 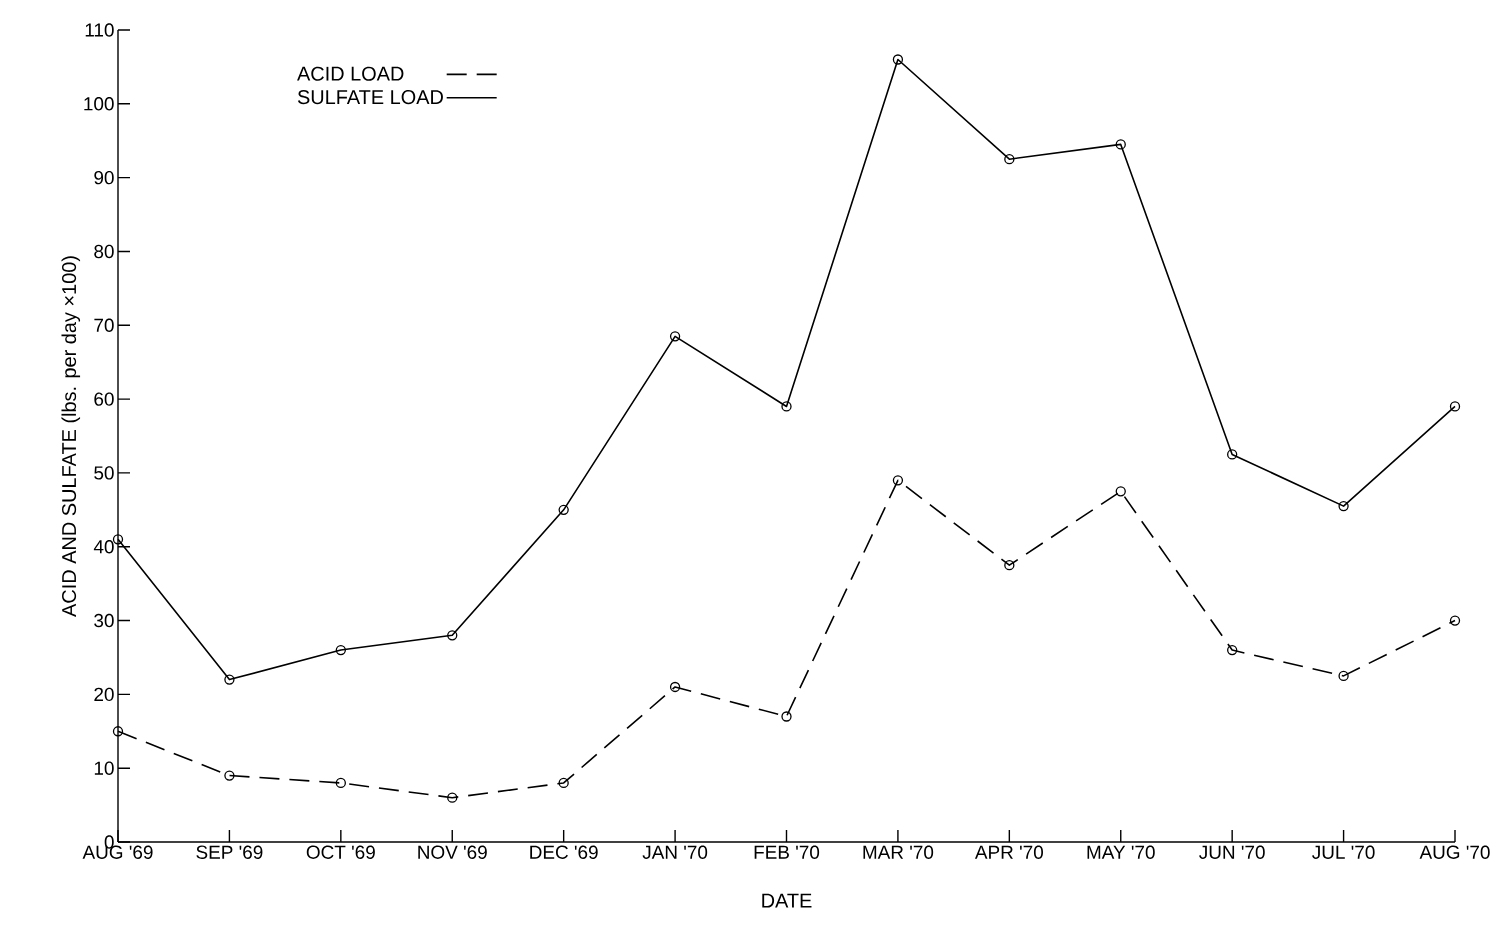 I want to click on x-tick-label: OCT '69, so click(x=340, y=852).